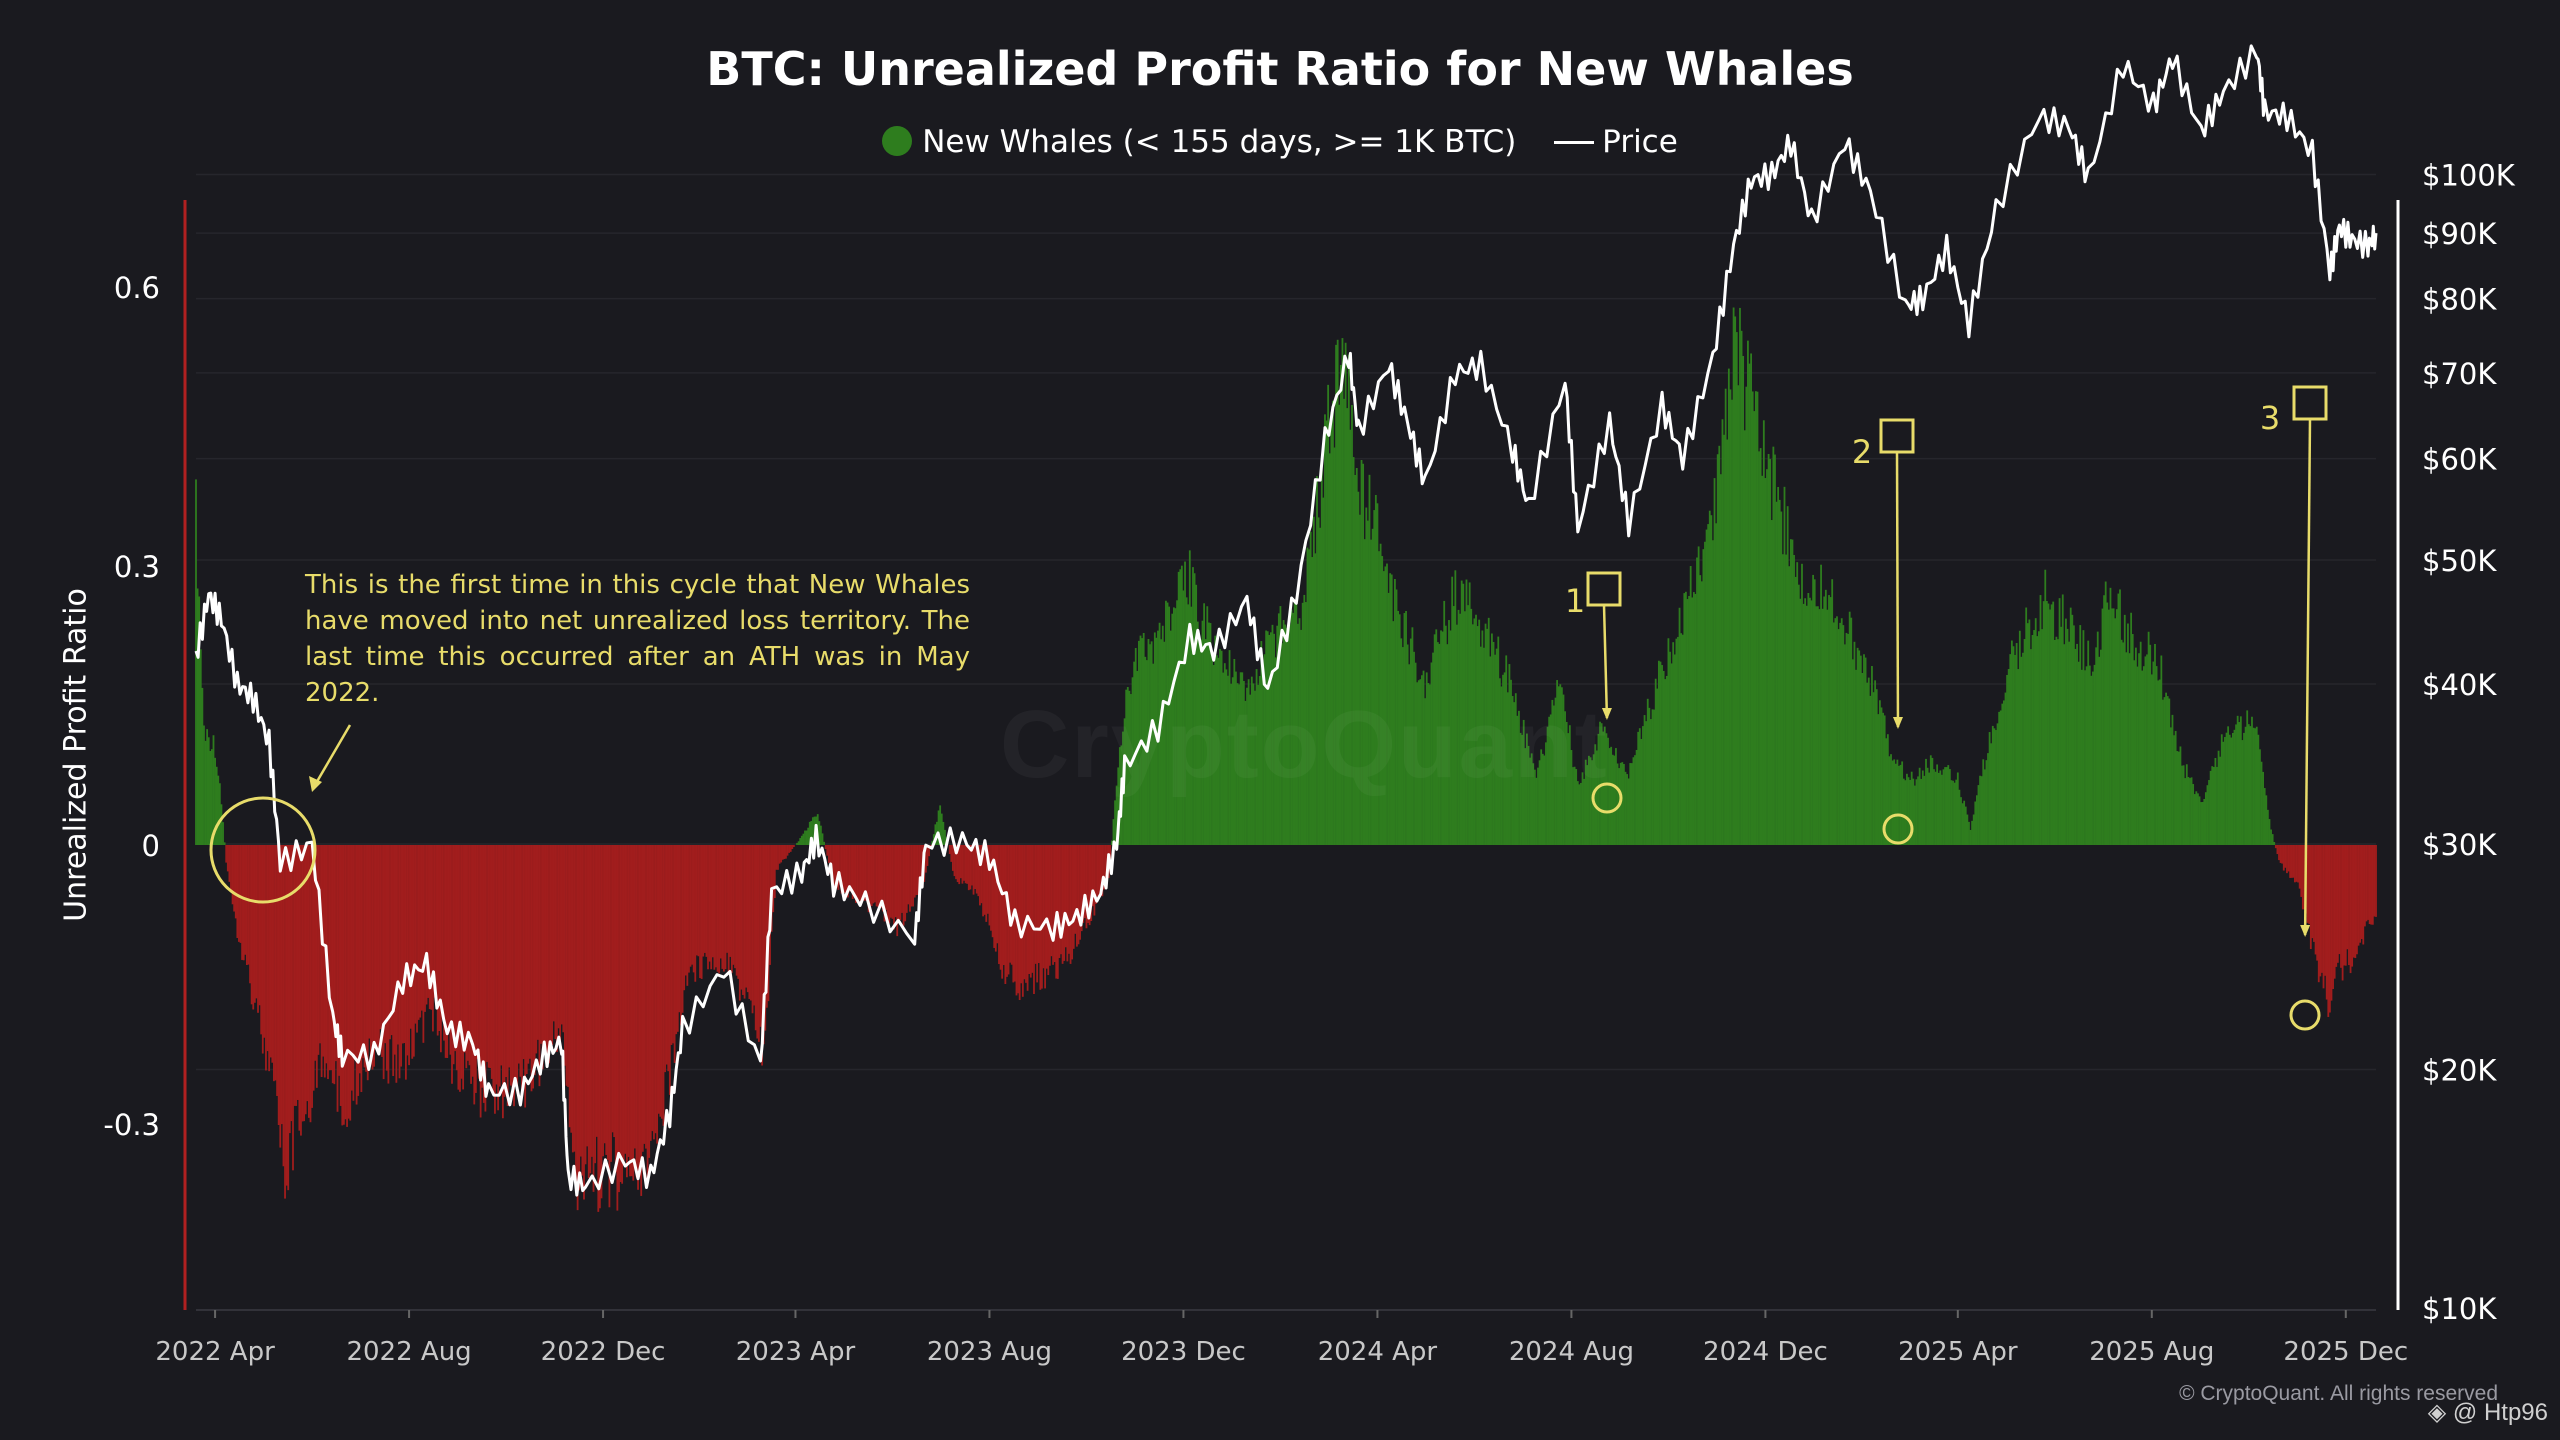  What do you see at coordinates (1574, 142) in the screenshot?
I see `legend-line-icon` at bounding box center [1574, 142].